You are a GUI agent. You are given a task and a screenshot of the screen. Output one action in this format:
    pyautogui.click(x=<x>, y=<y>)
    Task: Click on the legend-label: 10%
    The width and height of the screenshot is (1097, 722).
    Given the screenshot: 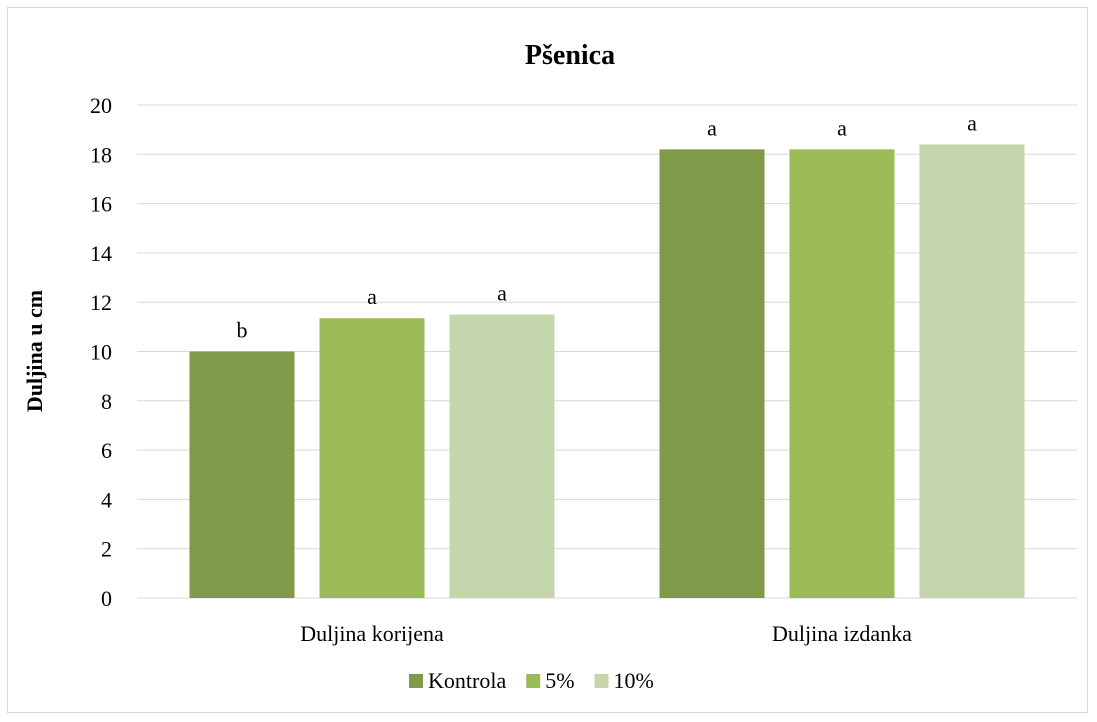 What is the action you would take?
    pyautogui.click(x=634, y=680)
    